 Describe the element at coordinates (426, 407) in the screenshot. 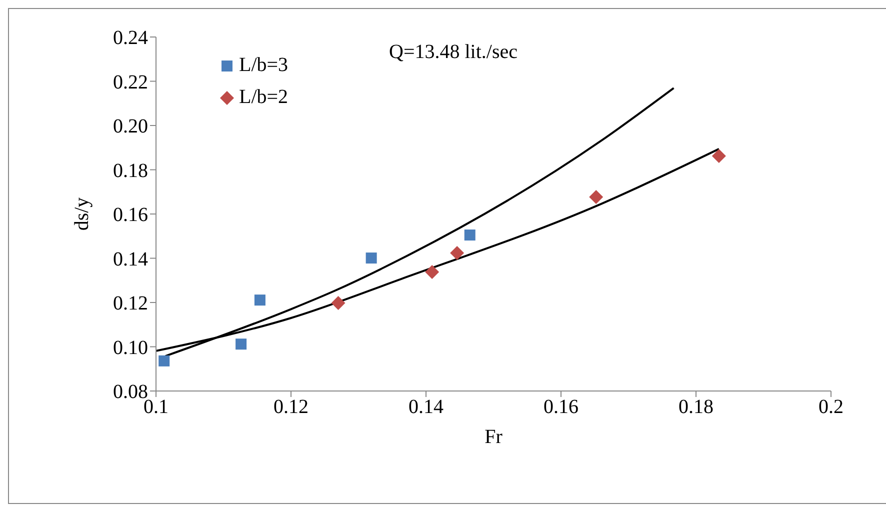

I see `x-tick-label: 0.14` at that location.